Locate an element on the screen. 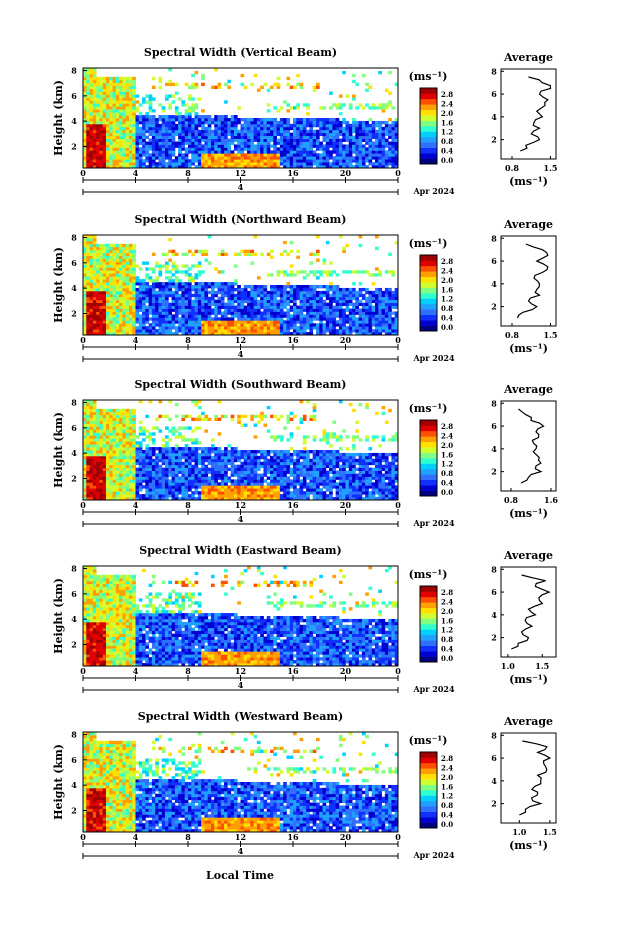  colorbar-tick-label: 2.0 is located at coordinates (447, 113).